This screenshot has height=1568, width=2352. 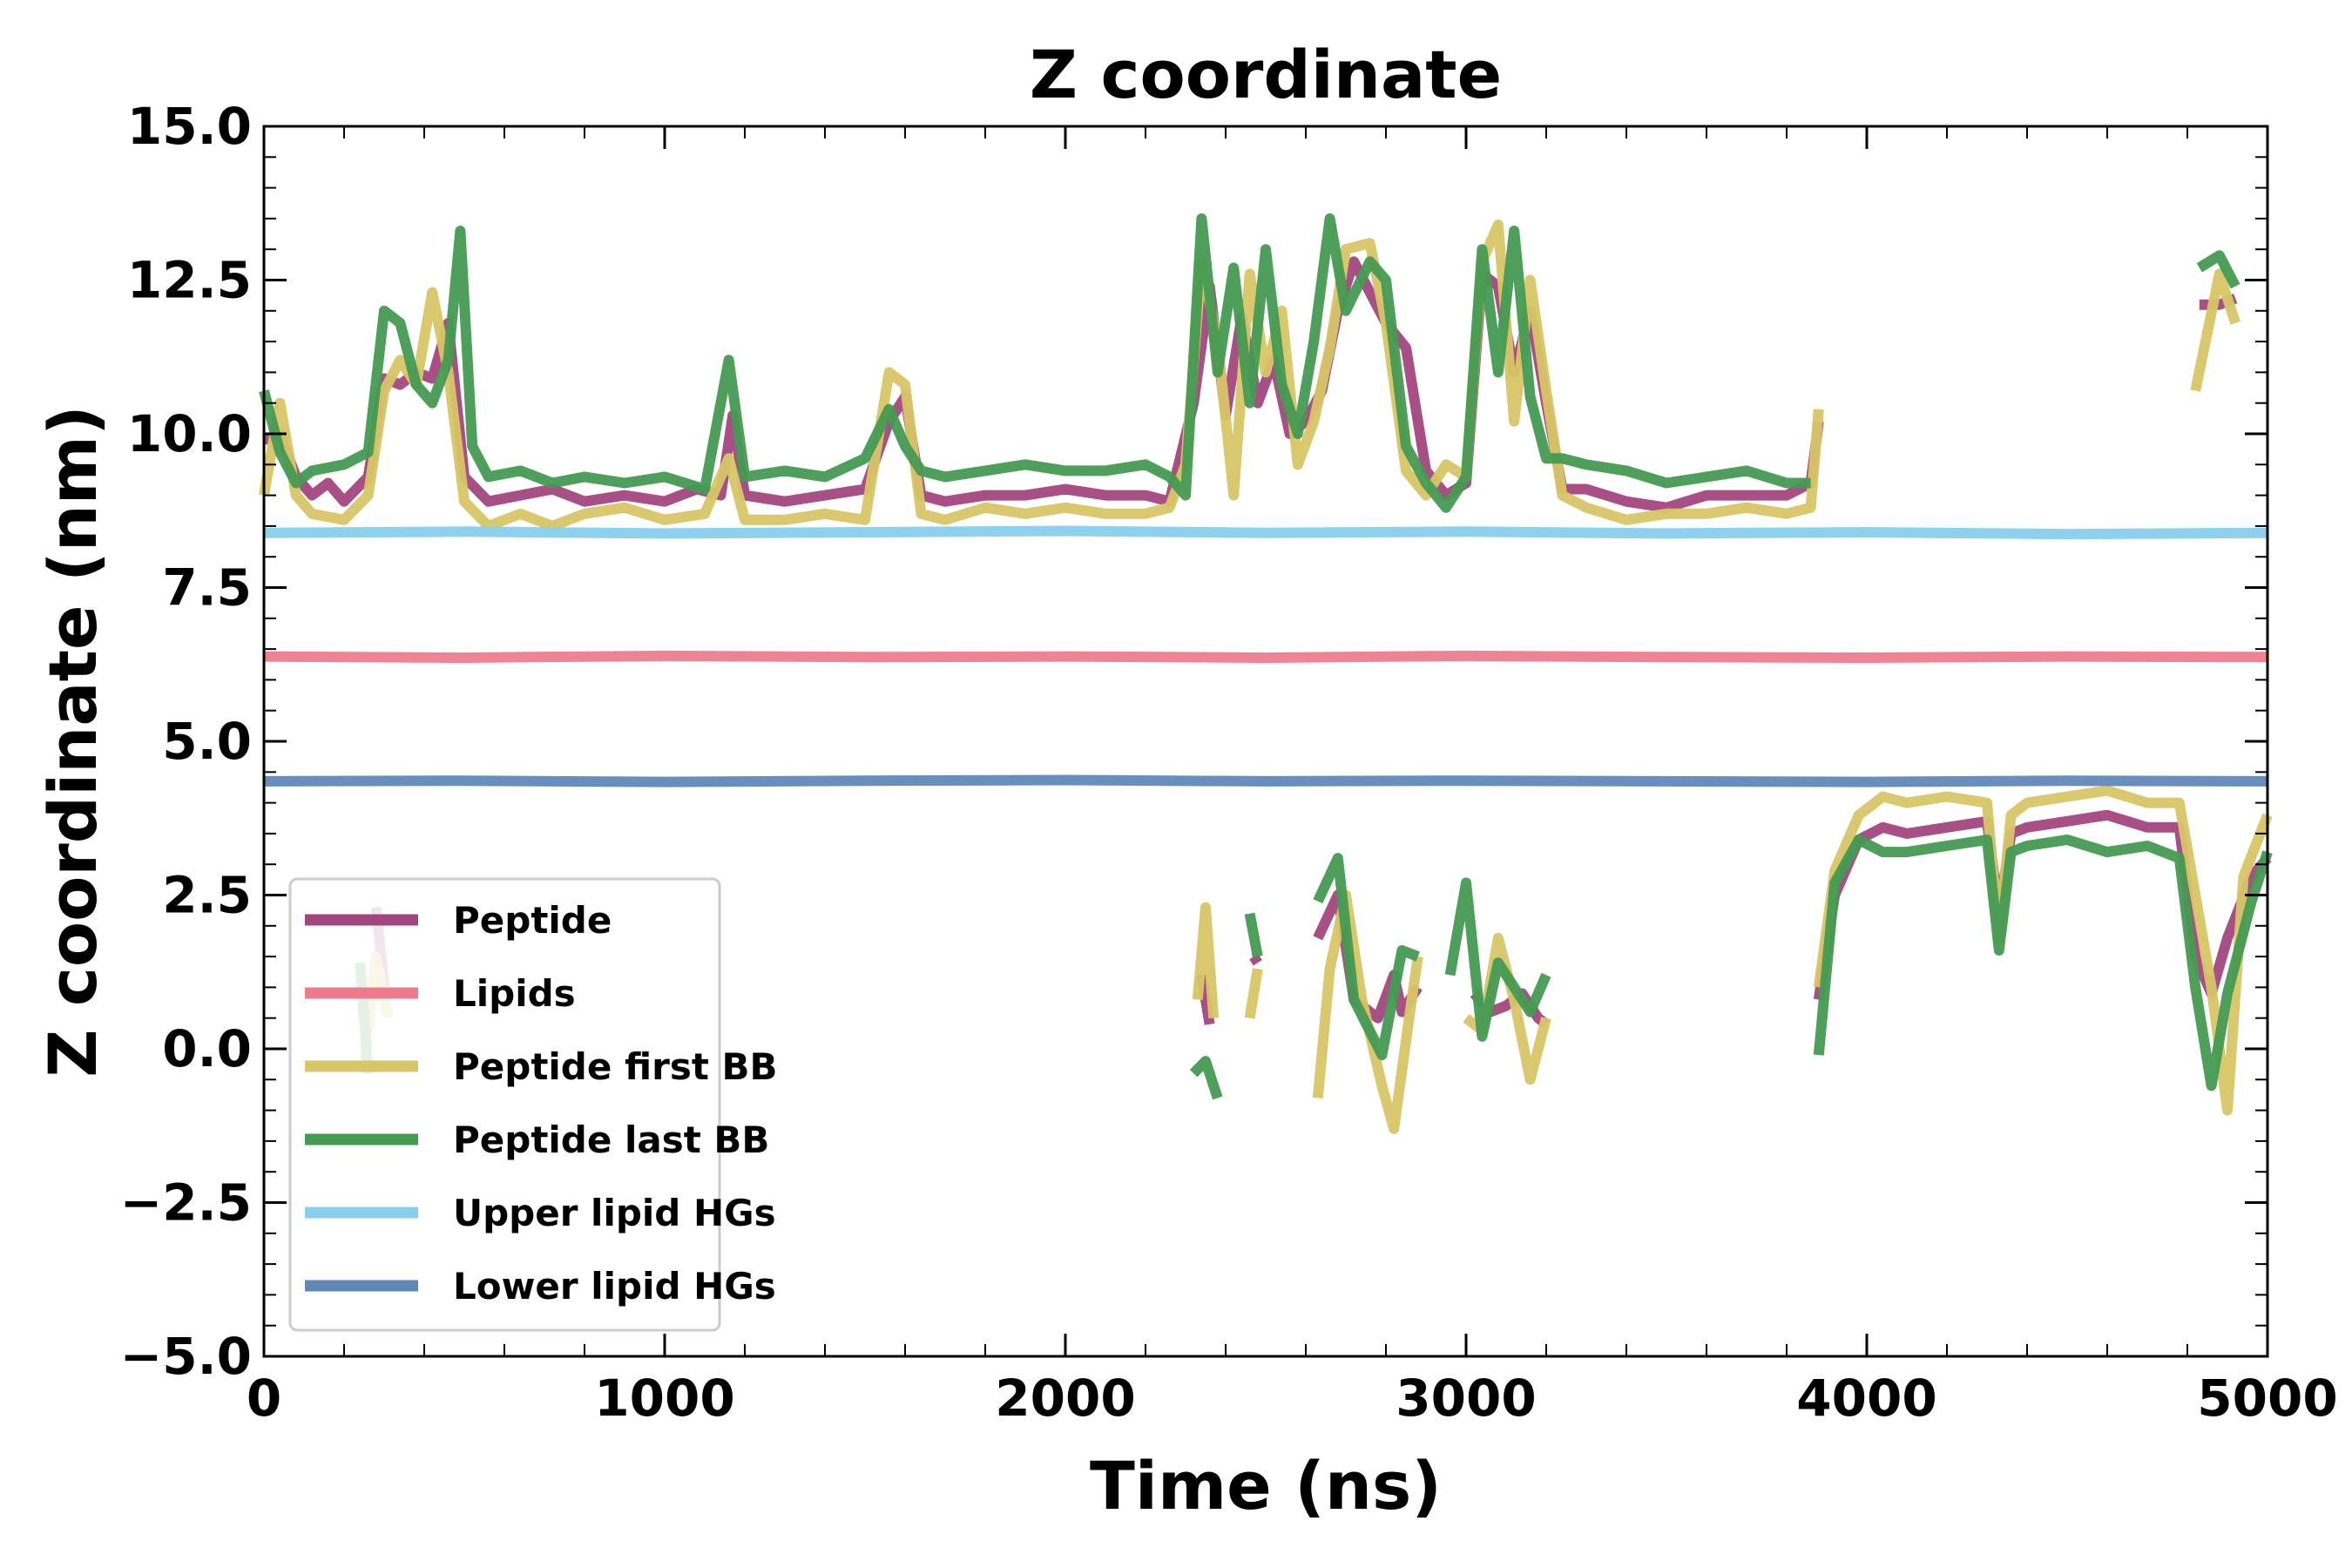 What do you see at coordinates (73, 741) in the screenshot?
I see `y-axis-label: Z coordinate (nm)` at bounding box center [73, 741].